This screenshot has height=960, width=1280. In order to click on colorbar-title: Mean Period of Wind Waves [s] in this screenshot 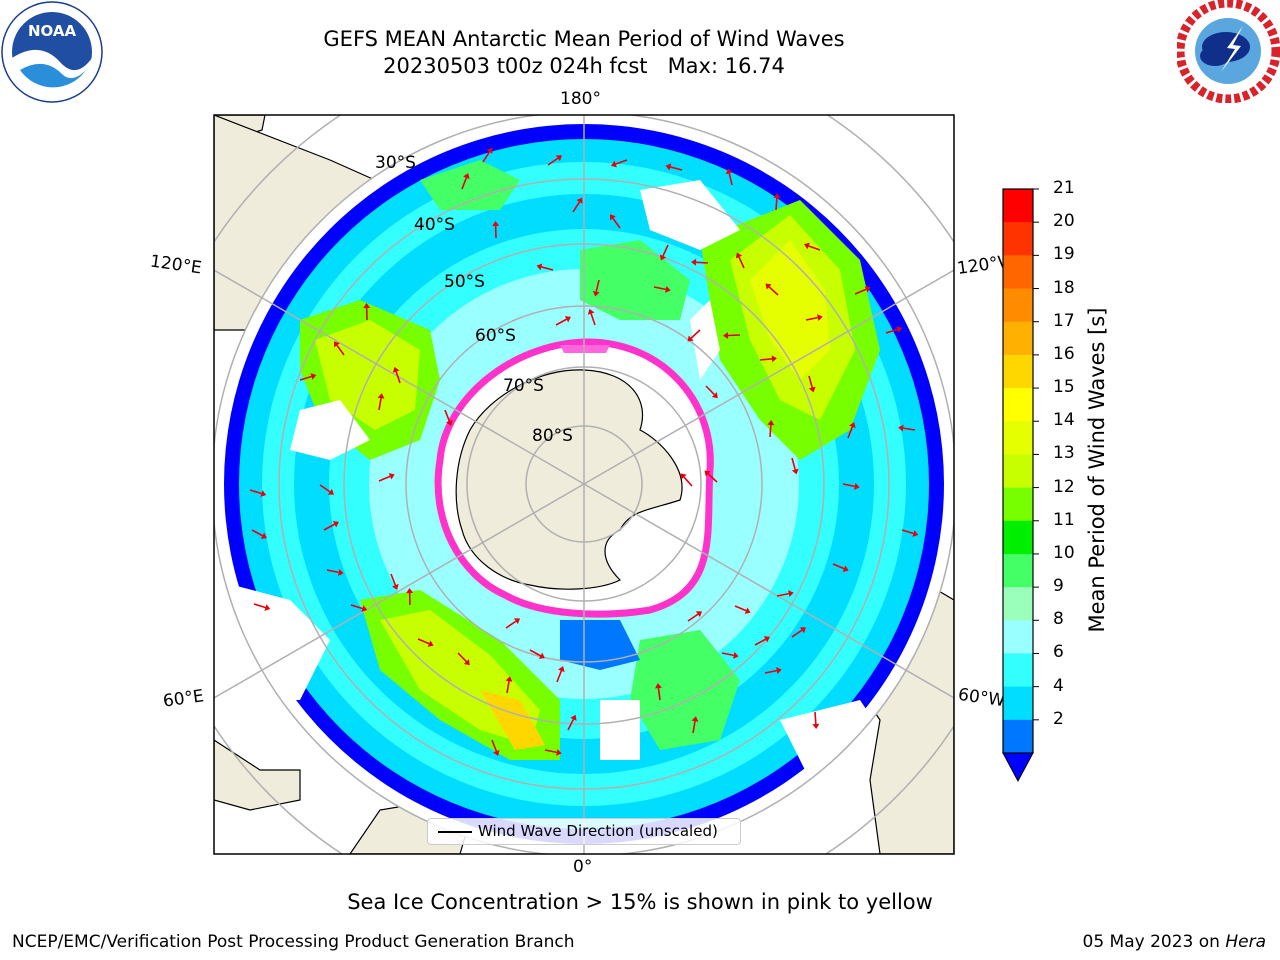, I will do `click(1097, 470)`.